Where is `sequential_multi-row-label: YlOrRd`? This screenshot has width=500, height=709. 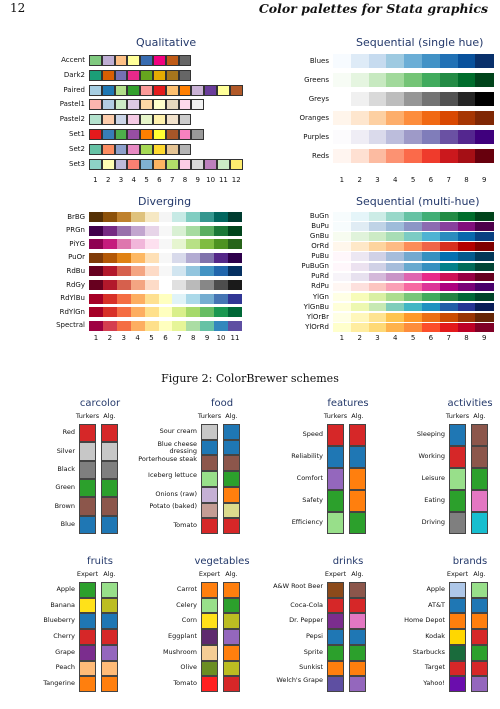
sequential_multi-row-label: YlOrRd is located at coordinates (317, 326).